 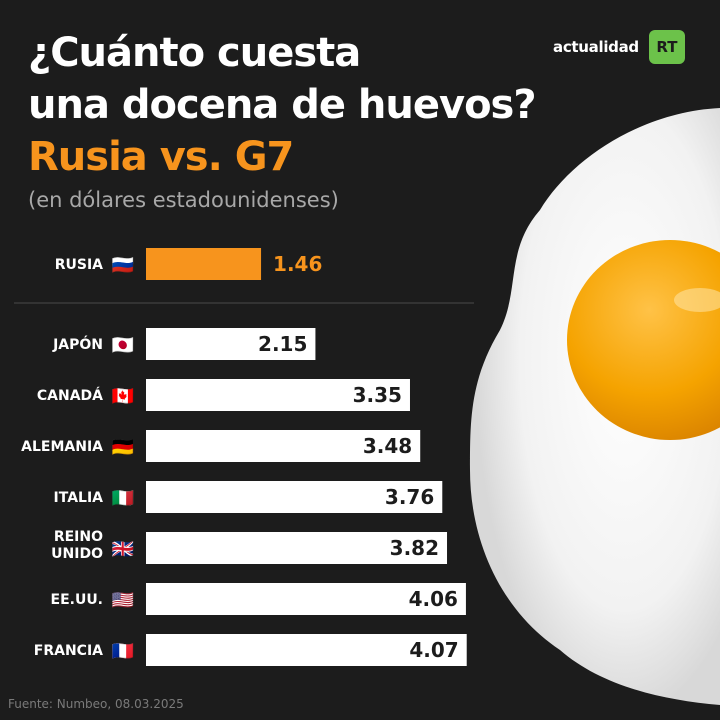 I want to click on category-label-alemania: ALEMANIA, so click(x=62, y=447).